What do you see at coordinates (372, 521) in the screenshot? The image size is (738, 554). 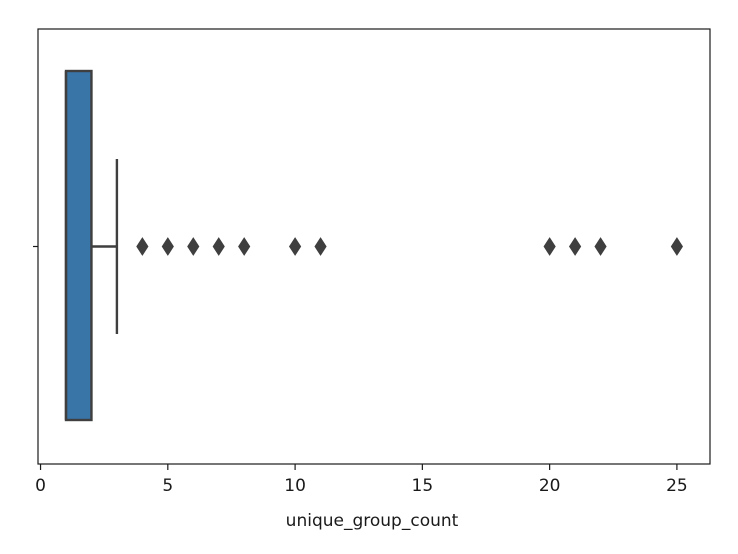 I see `x-axis-label: unique_group_count` at bounding box center [372, 521].